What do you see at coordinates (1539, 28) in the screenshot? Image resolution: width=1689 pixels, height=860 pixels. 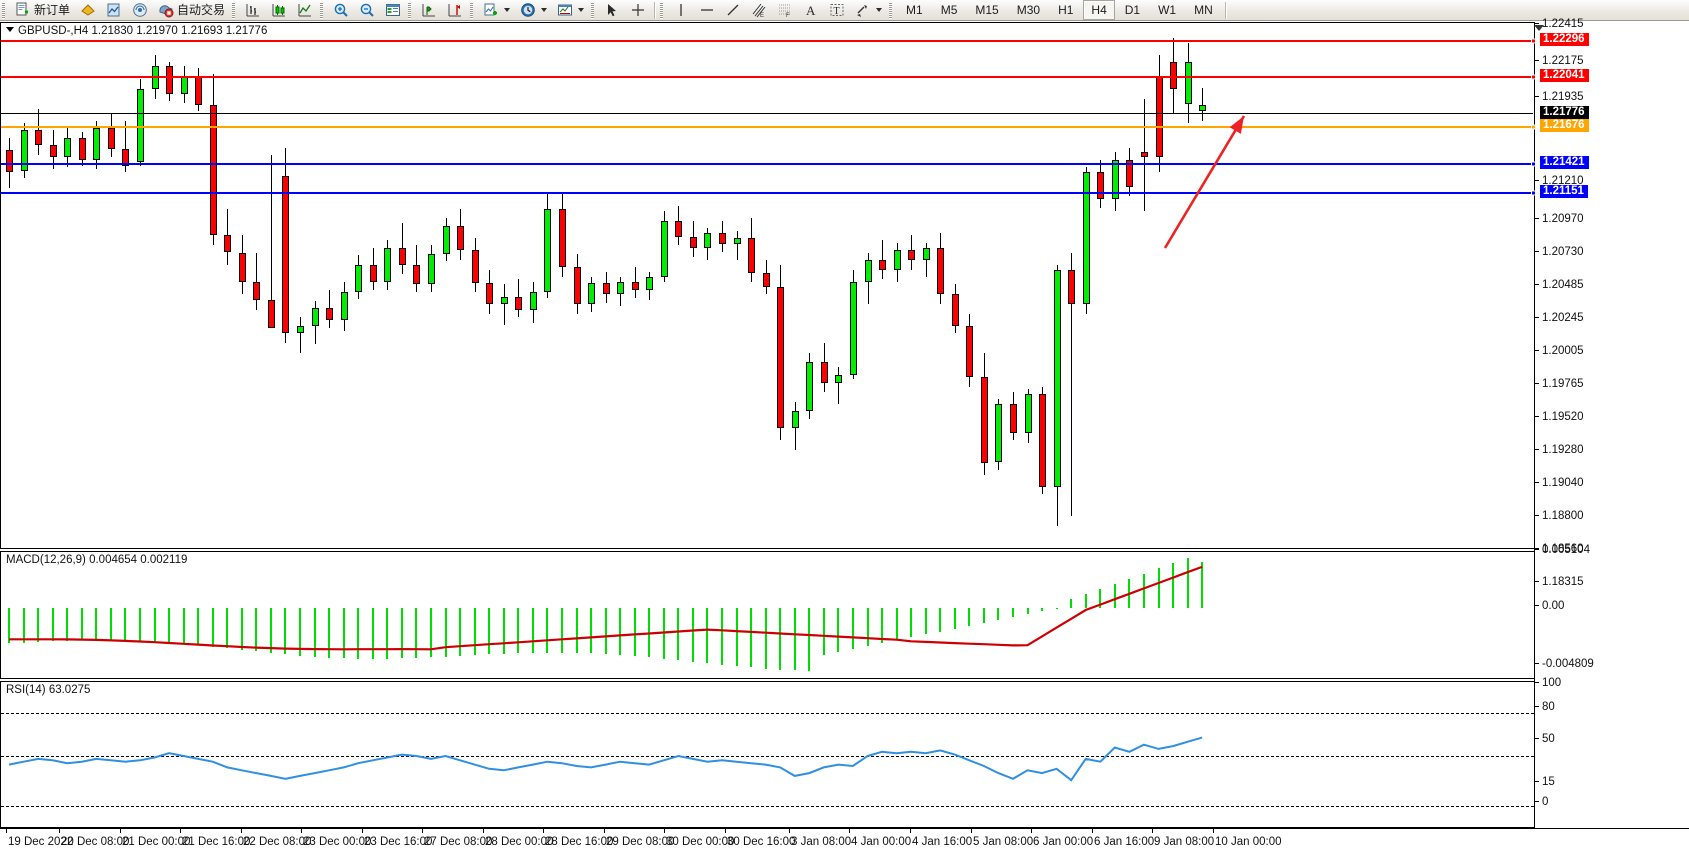 I see `scale-collapse-caret-icon` at bounding box center [1539, 28].